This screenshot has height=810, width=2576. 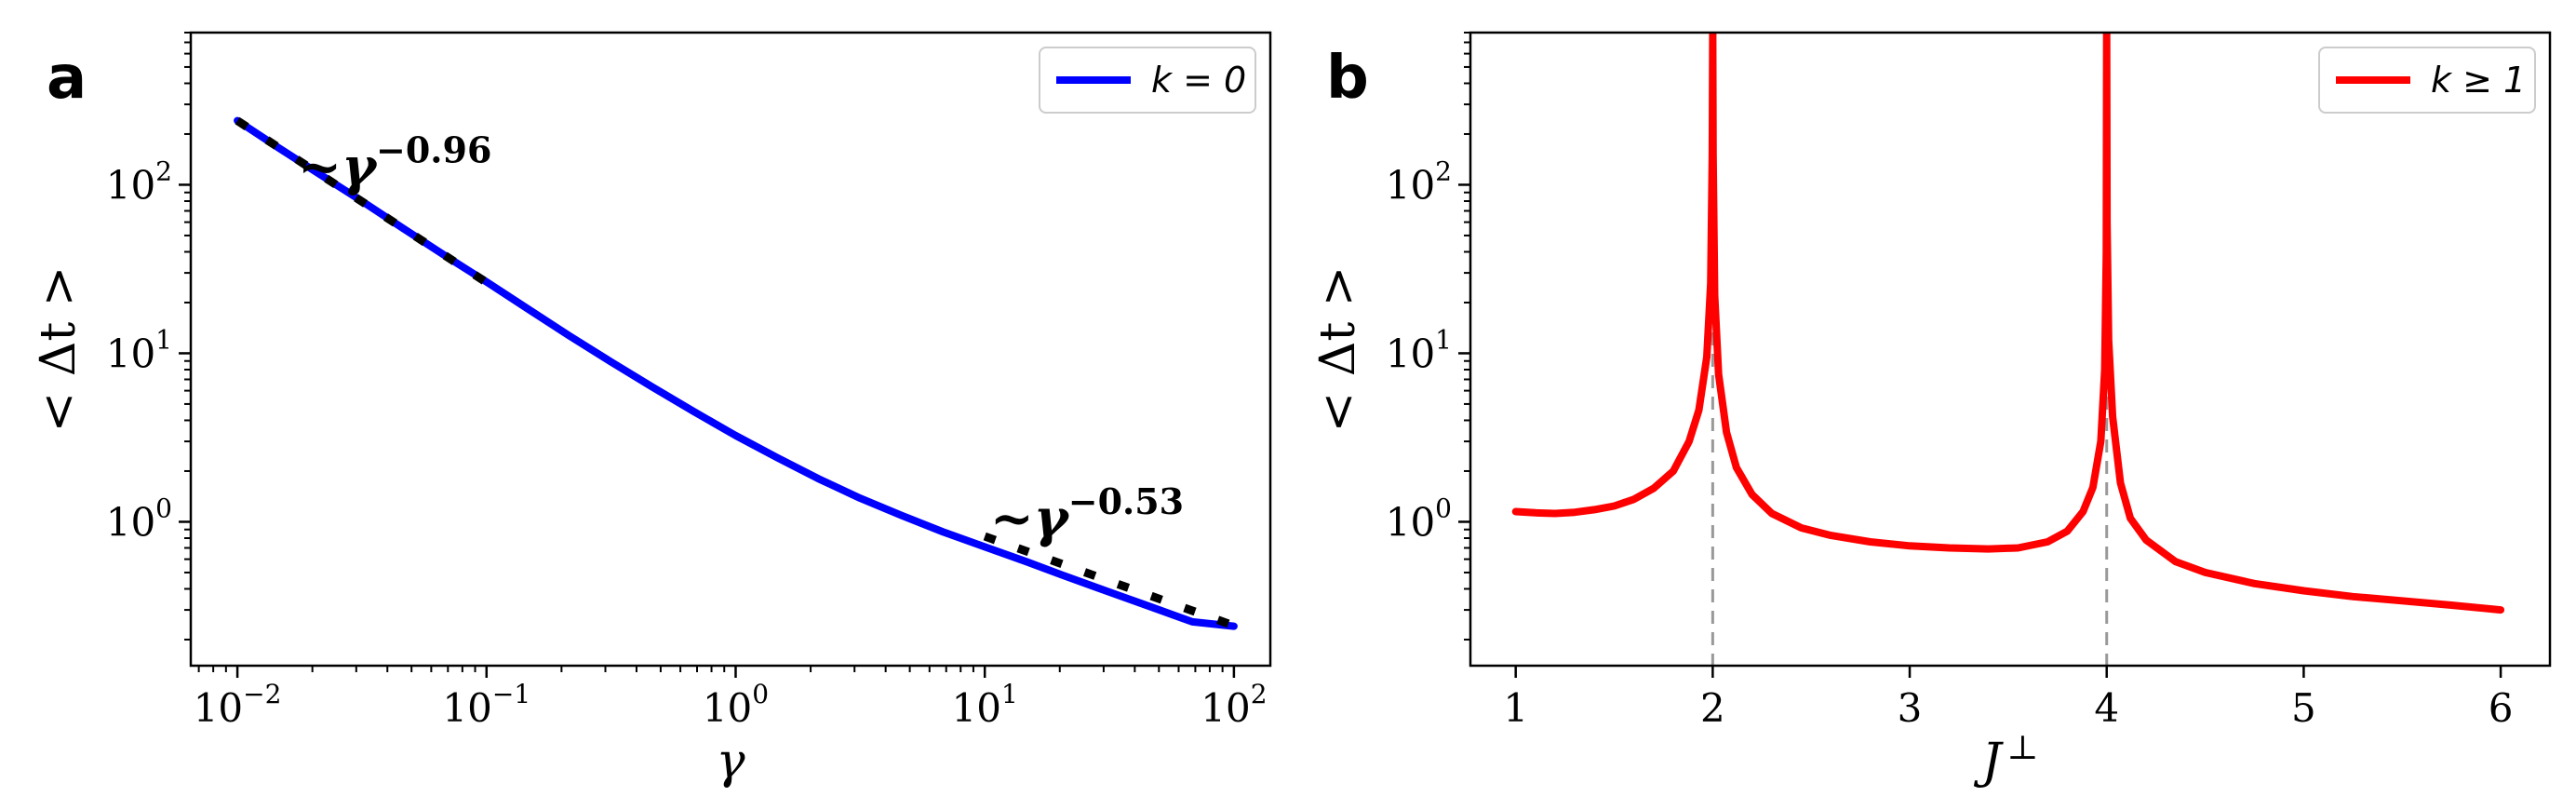 I want to click on annotation-exponent: −0.96, so click(x=433, y=149).